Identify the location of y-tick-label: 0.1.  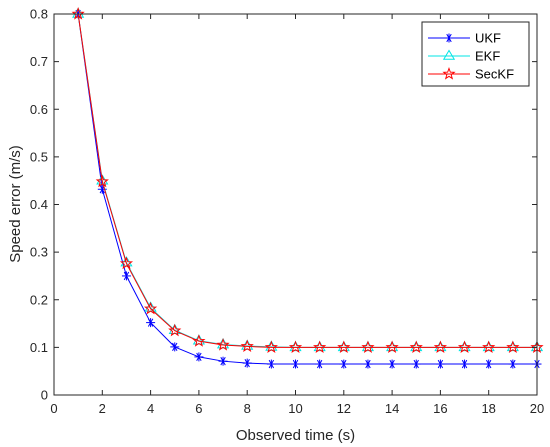
(39, 347).